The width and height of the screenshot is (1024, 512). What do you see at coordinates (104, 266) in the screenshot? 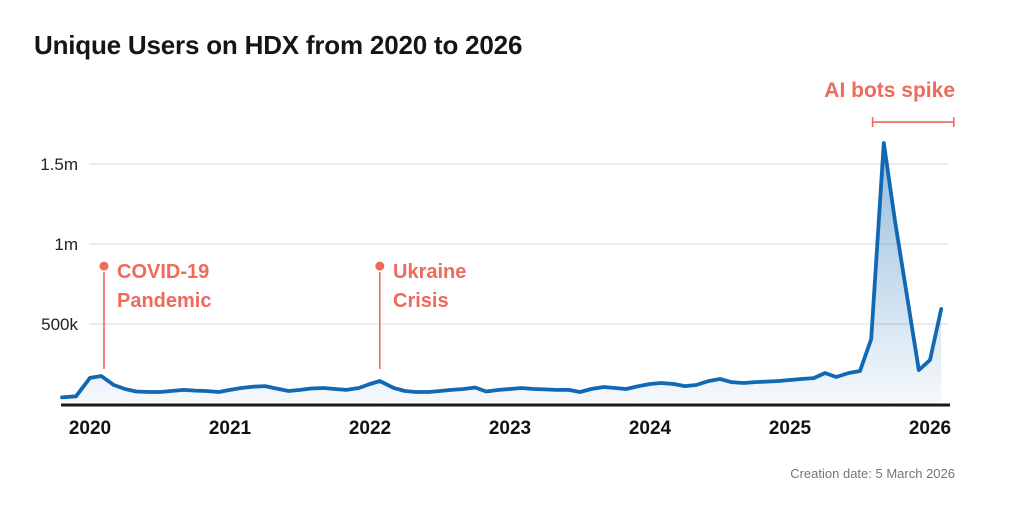
I see `covid-marker-dot` at bounding box center [104, 266].